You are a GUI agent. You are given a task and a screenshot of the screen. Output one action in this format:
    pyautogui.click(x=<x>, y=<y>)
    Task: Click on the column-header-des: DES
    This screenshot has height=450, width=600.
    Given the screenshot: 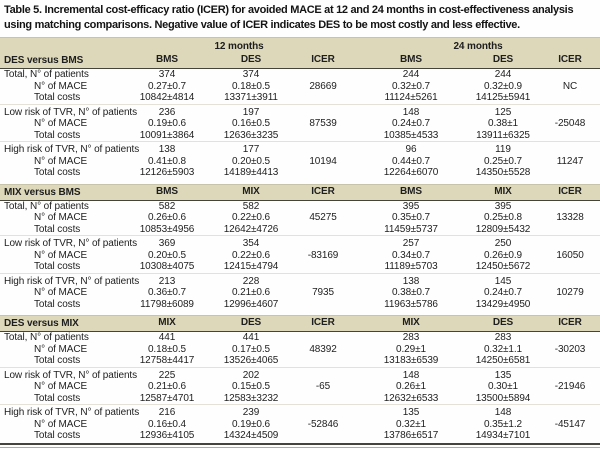 What is the action you would take?
    pyautogui.click(x=251, y=324)
    